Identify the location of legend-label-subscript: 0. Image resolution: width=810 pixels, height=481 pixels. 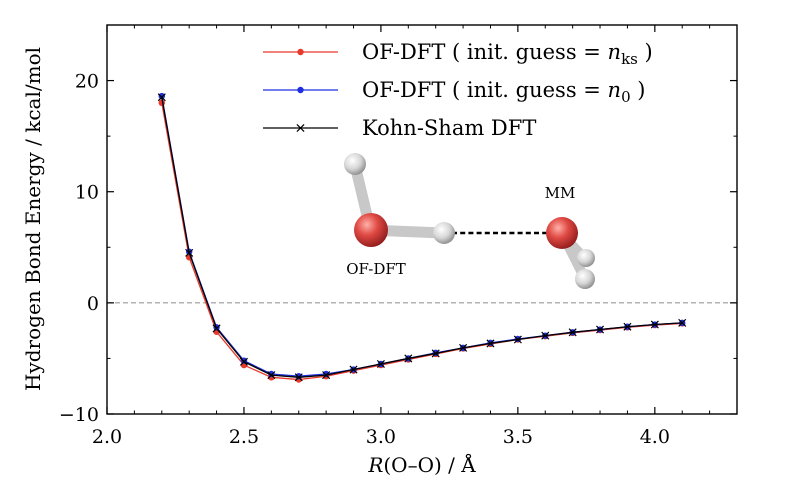
(626, 97).